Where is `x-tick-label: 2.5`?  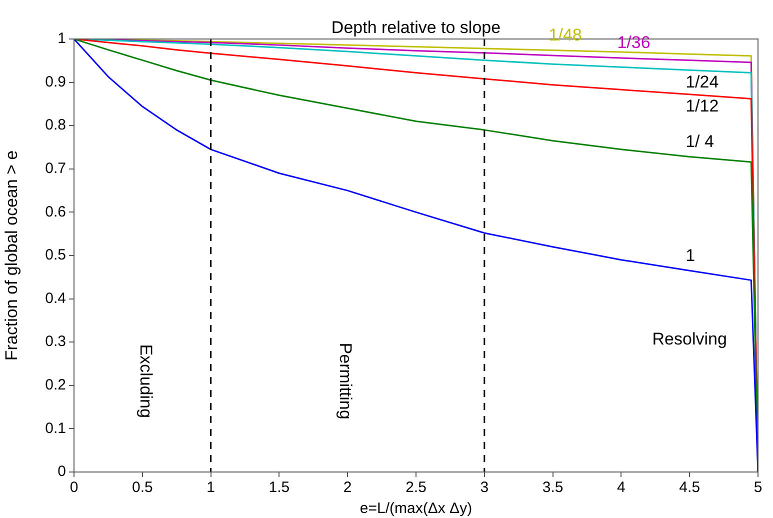 x-tick-label: 2.5 is located at coordinates (416, 487).